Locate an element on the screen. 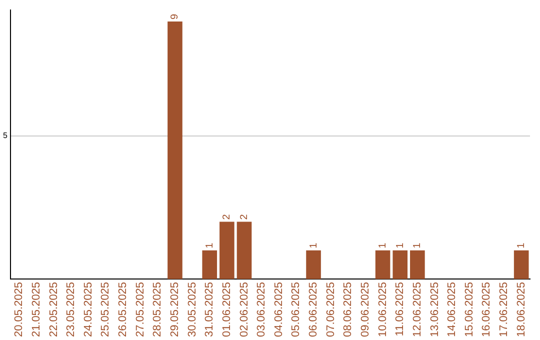 The image size is (540, 340). x-tick-label: 24.05.2025 is located at coordinates (88, 310).